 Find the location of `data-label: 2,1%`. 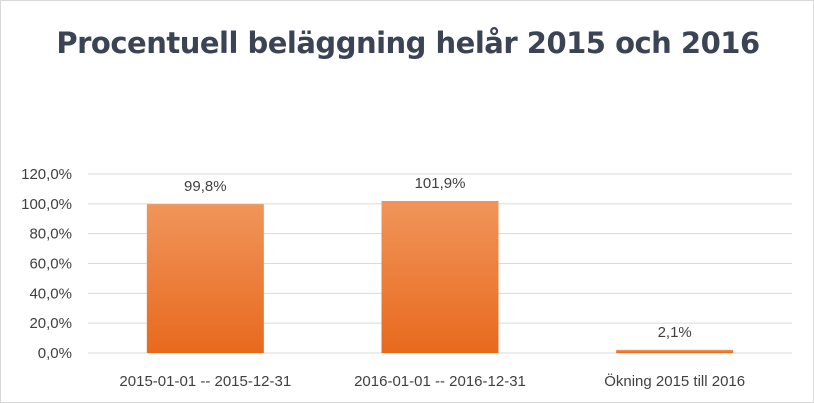

data-label: 2,1% is located at coordinates (675, 332).